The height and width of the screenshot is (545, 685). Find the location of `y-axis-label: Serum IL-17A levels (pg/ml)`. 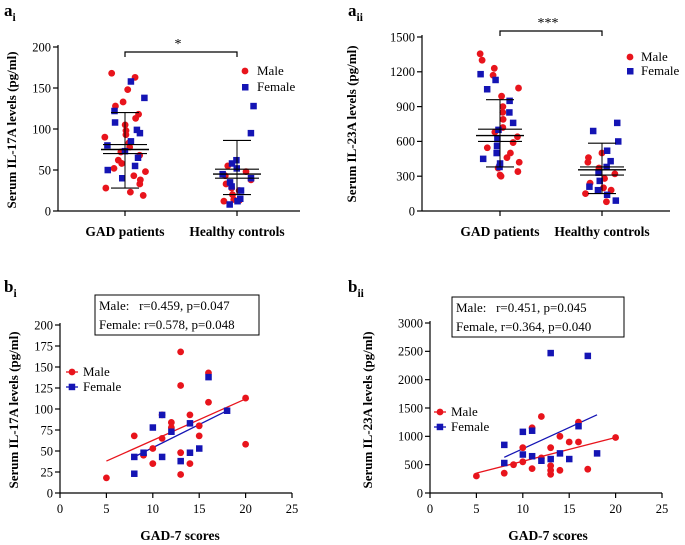

y-axis-label: Serum IL-17A levels (pg/ml) is located at coordinates (13, 409).